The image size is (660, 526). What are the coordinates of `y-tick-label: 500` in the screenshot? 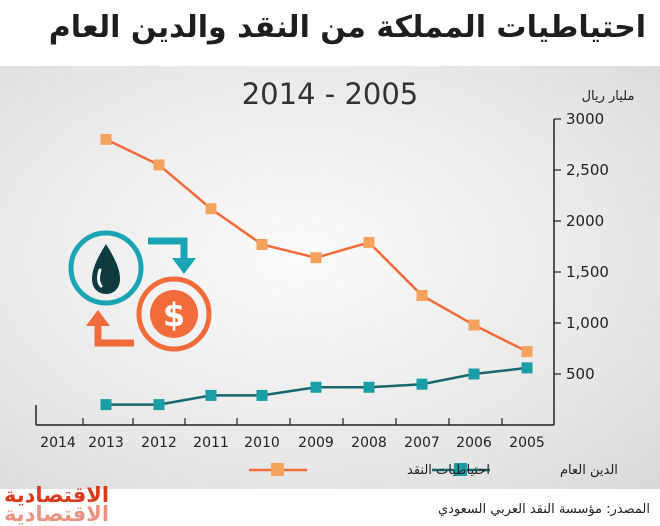 It's located at (580, 374).